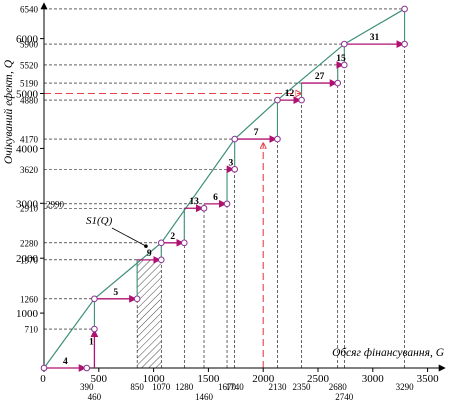  What do you see at coordinates (184, 387) in the screenshot?
I see `x-value-label: 1280` at bounding box center [184, 387].